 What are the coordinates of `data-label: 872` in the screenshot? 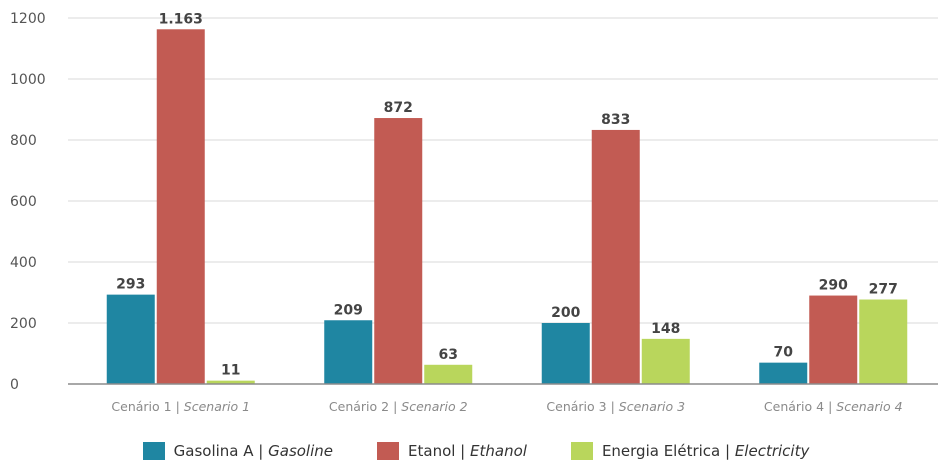 It's located at (398, 108).